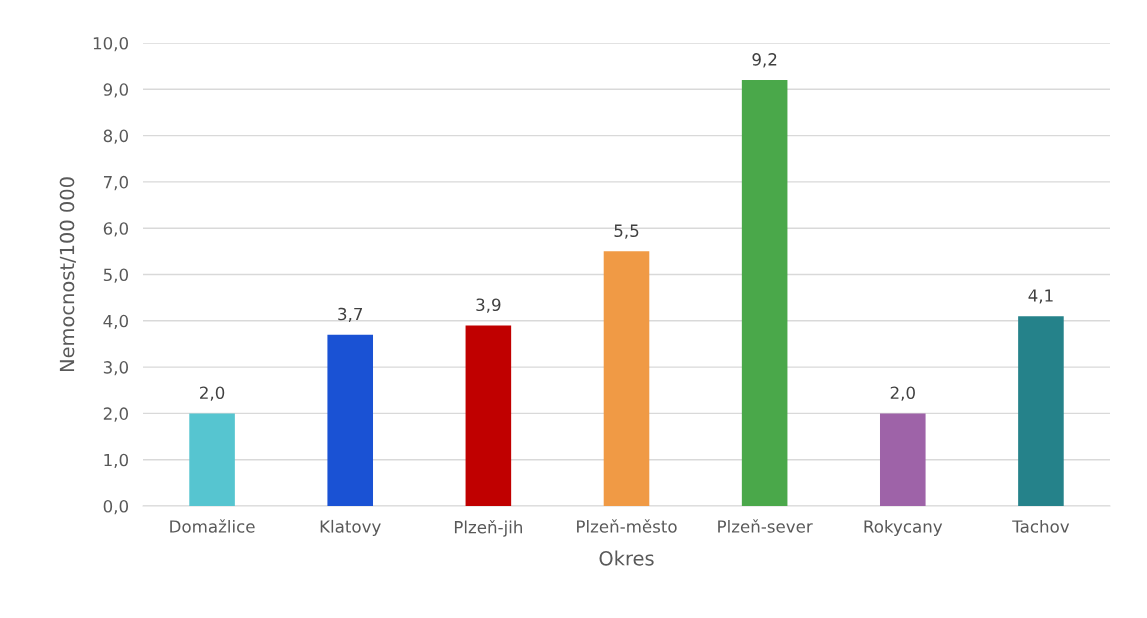 The height and width of the screenshot is (618, 1147). What do you see at coordinates (115, 136) in the screenshot?
I see `y-tick-label: 8,0` at bounding box center [115, 136].